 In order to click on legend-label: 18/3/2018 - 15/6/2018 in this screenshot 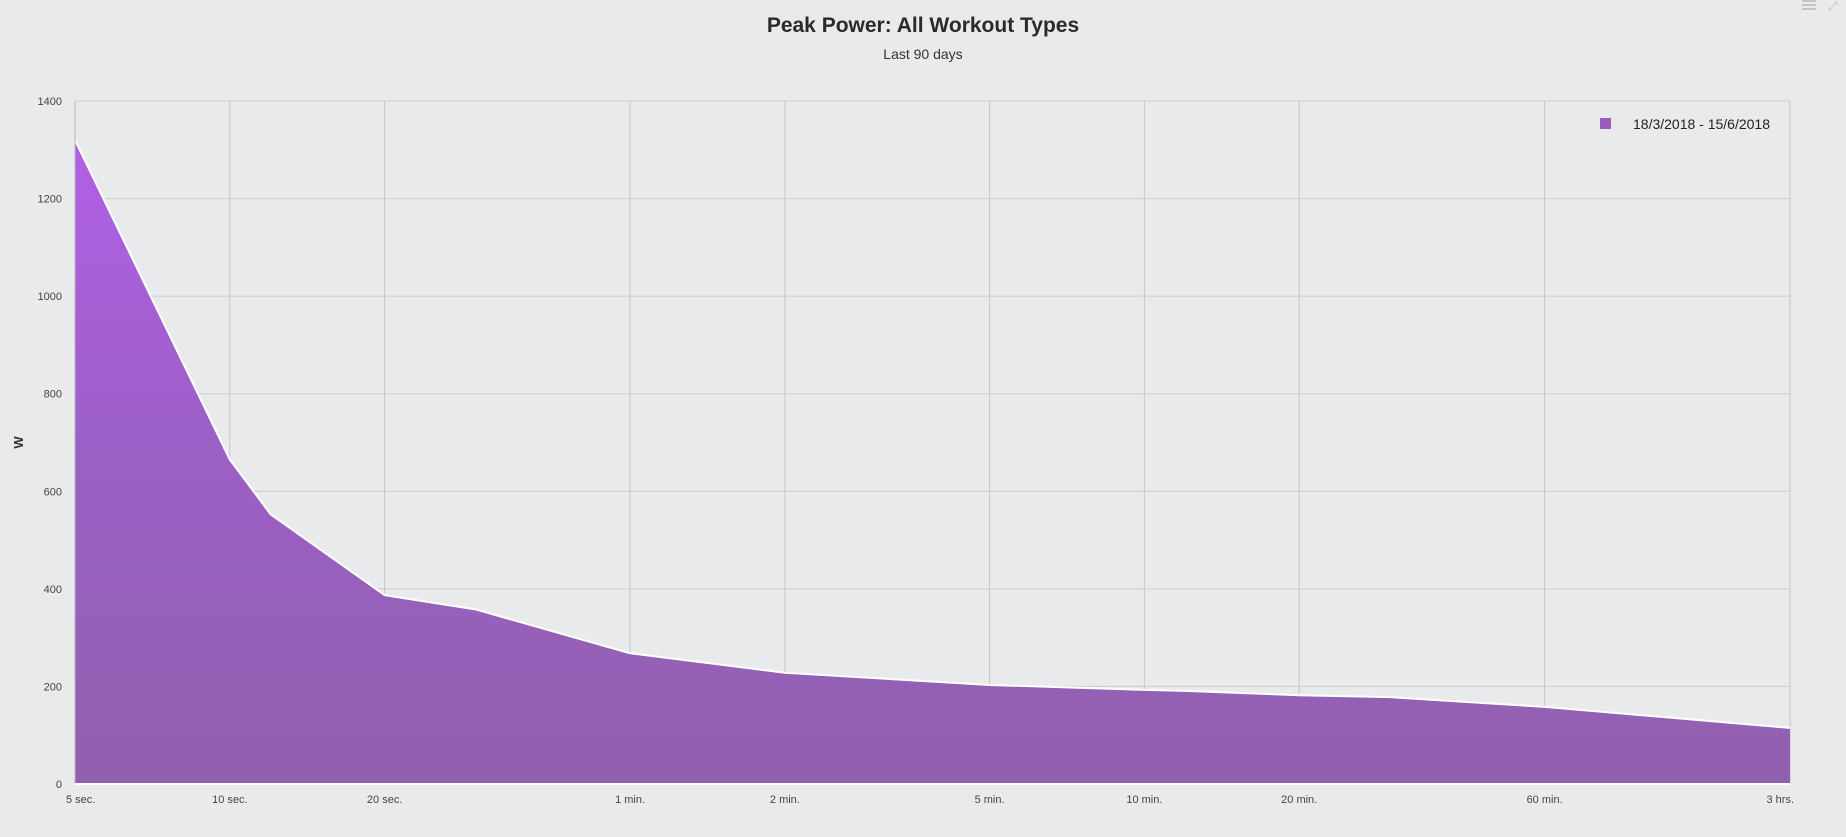, I will do `click(1701, 124)`.